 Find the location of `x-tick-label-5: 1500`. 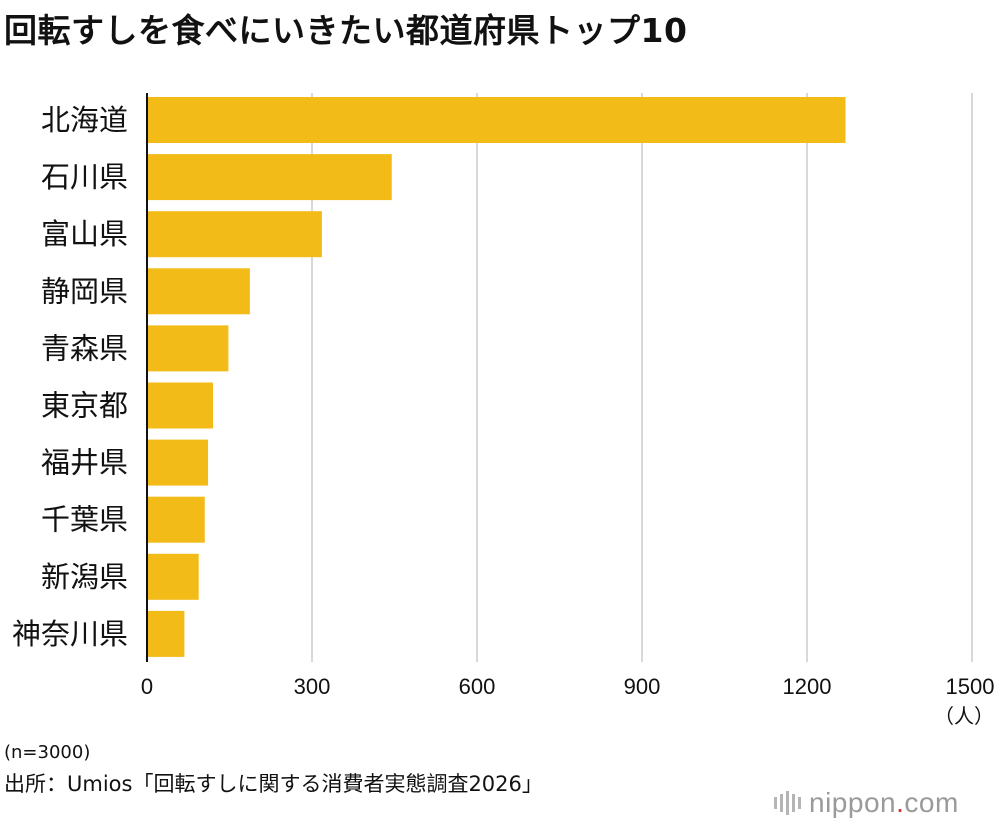

x-tick-label-5: 1500 is located at coordinates (970, 686).